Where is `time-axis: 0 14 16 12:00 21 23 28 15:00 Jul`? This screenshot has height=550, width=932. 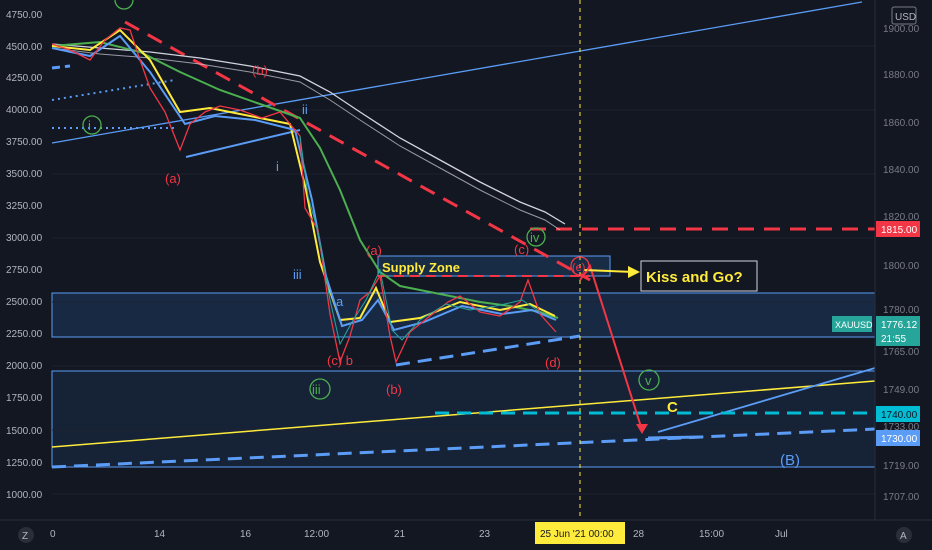 time-axis: 0 14 16 12:00 21 23 28 15:00 Jul is located at coordinates (419, 534).